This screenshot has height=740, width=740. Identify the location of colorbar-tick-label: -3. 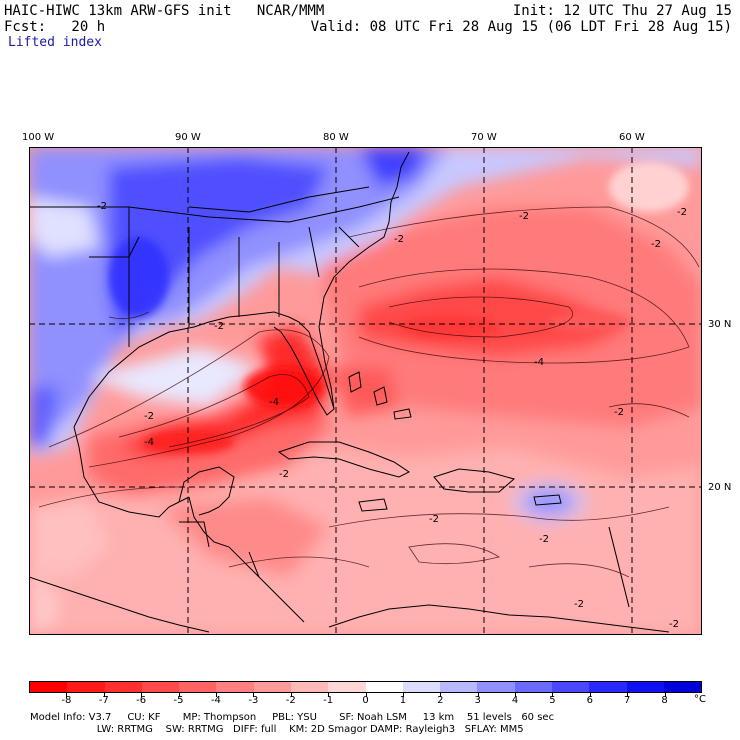
(253, 700).